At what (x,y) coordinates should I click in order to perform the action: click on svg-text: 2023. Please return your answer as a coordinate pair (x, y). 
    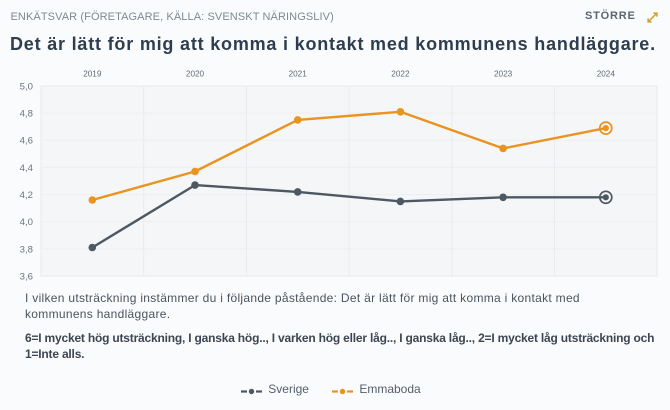
    Looking at the image, I should click on (503, 74).